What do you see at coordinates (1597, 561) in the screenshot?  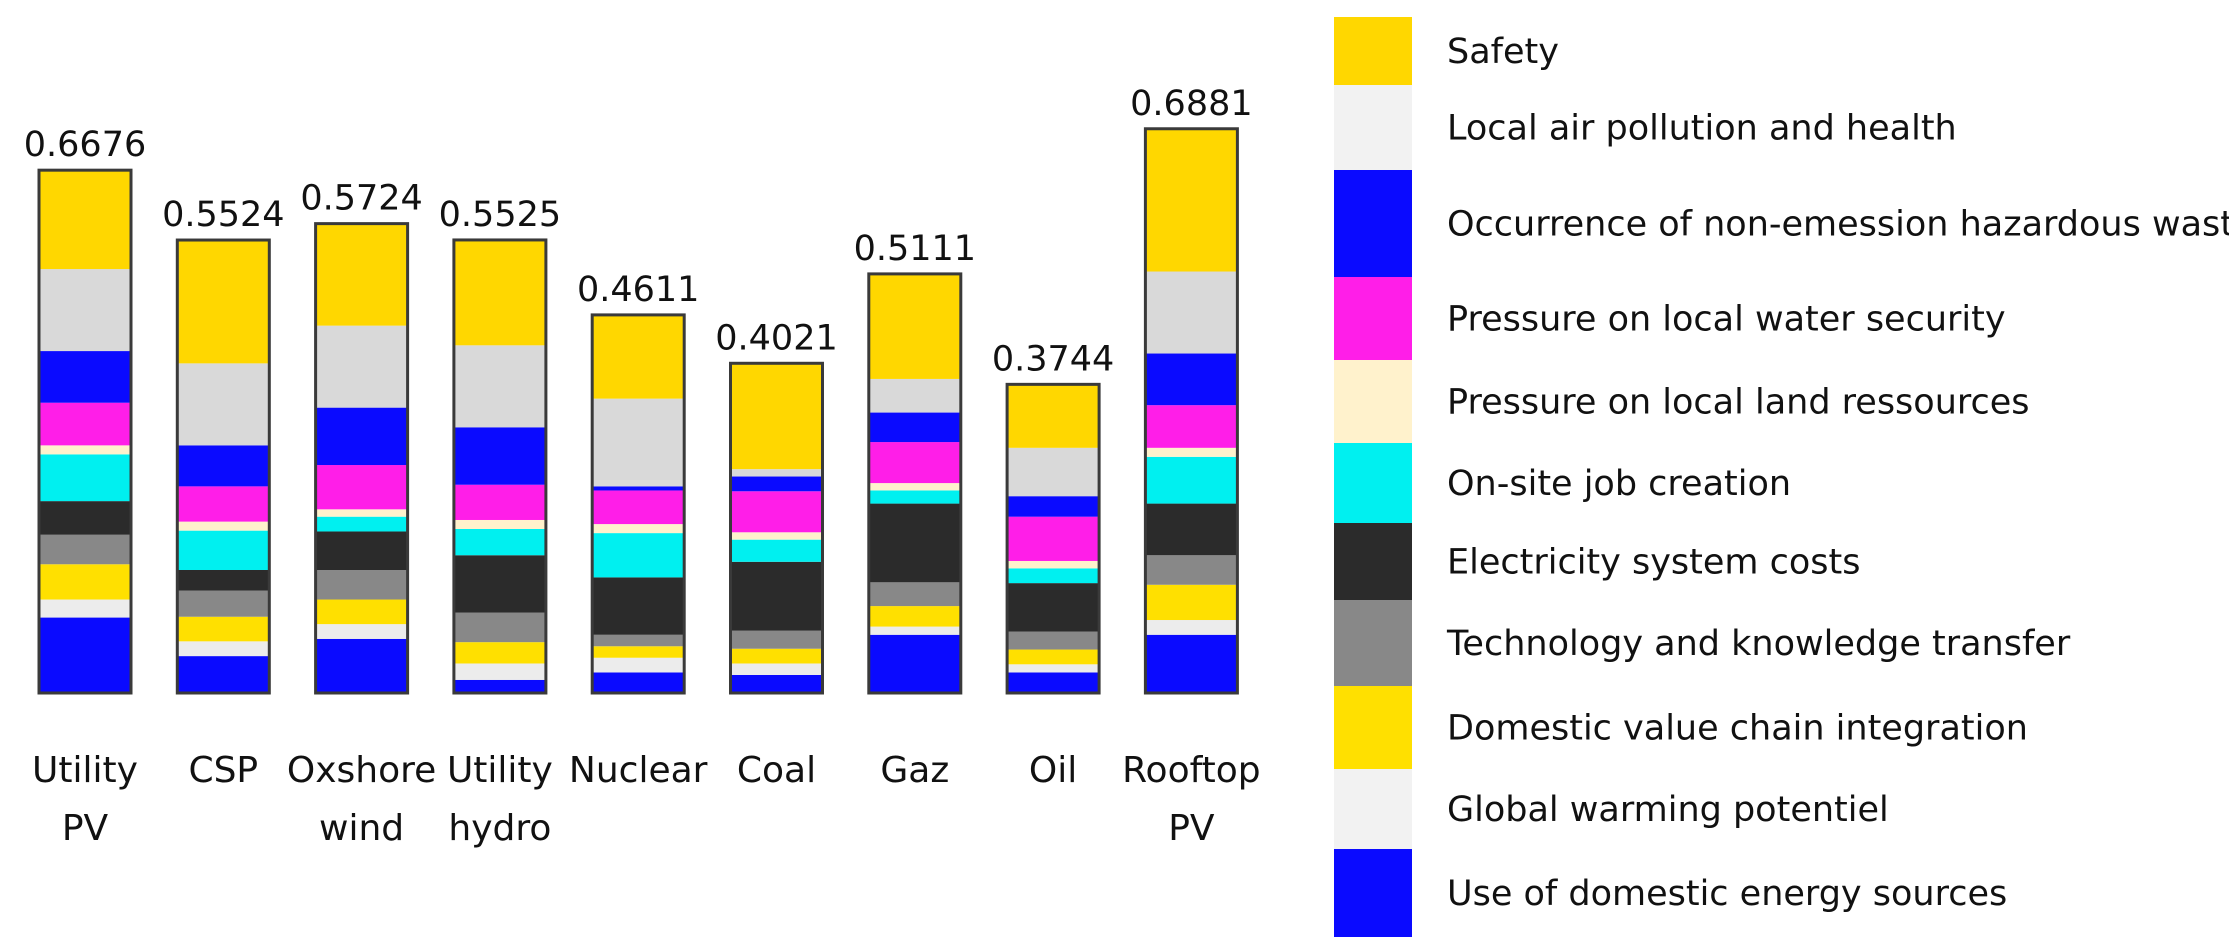 I see `legend-item-electricity-system-costs: Electricity system costs` at bounding box center [1597, 561].